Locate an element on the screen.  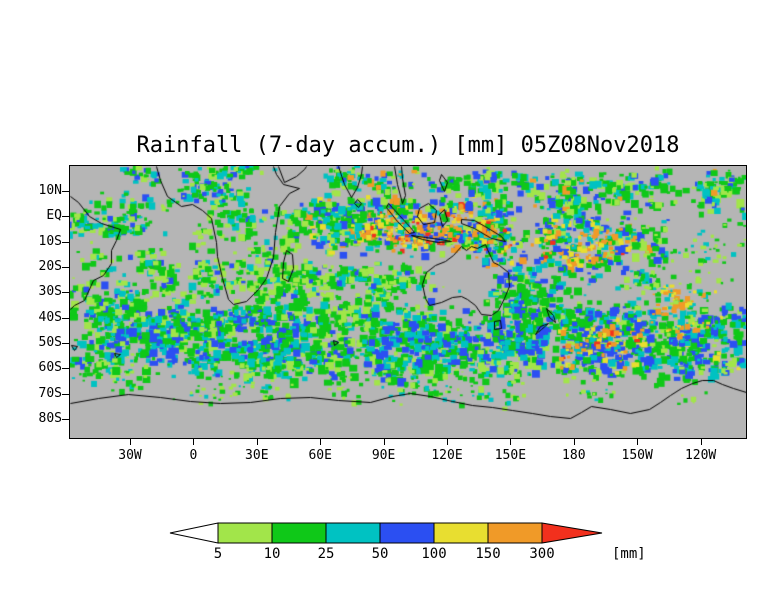
colorbar-level-5: 5 is located at coordinates (218, 554).